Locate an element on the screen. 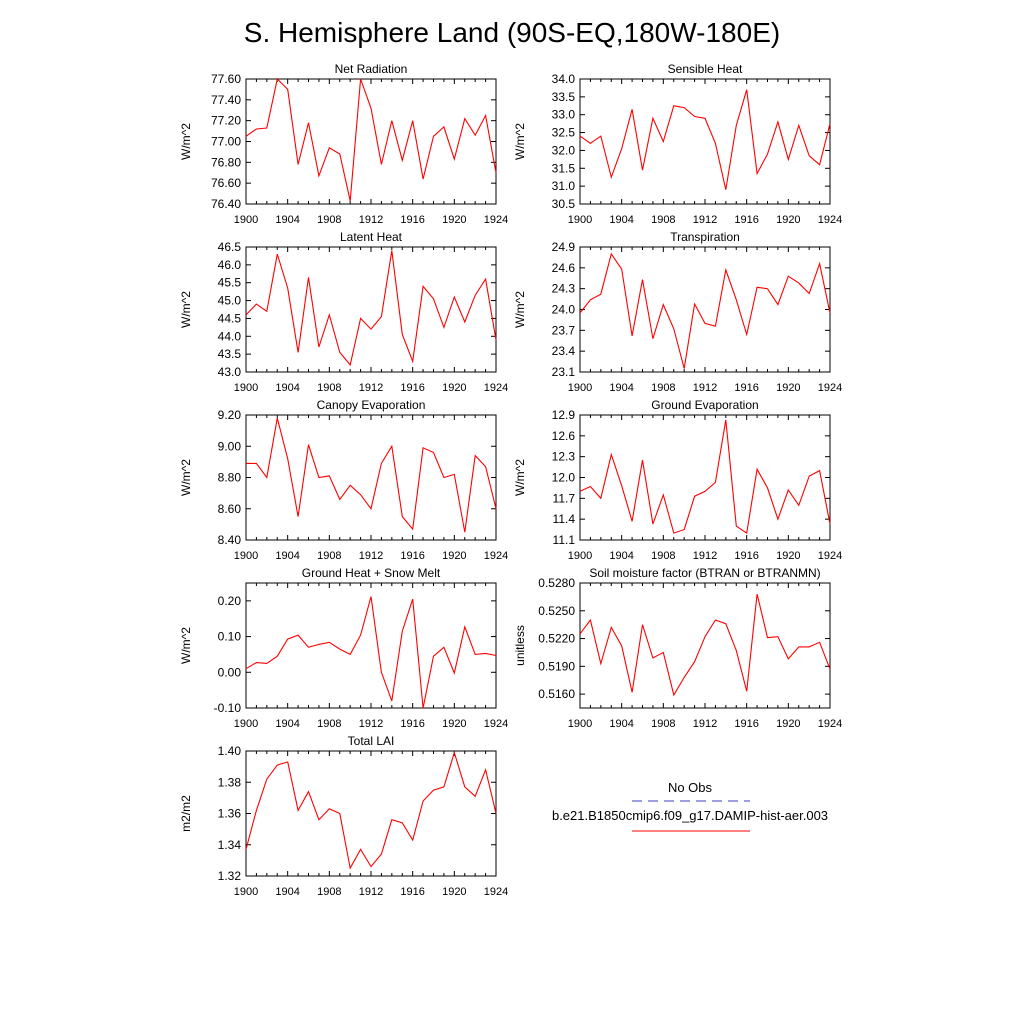  y-tick-label: 45.0 is located at coordinates (230, 301).